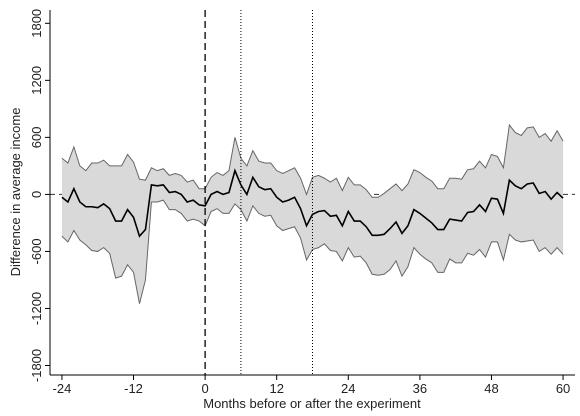  Describe the element at coordinates (36, 194) in the screenshot. I see `y-tick-label: 0` at that location.